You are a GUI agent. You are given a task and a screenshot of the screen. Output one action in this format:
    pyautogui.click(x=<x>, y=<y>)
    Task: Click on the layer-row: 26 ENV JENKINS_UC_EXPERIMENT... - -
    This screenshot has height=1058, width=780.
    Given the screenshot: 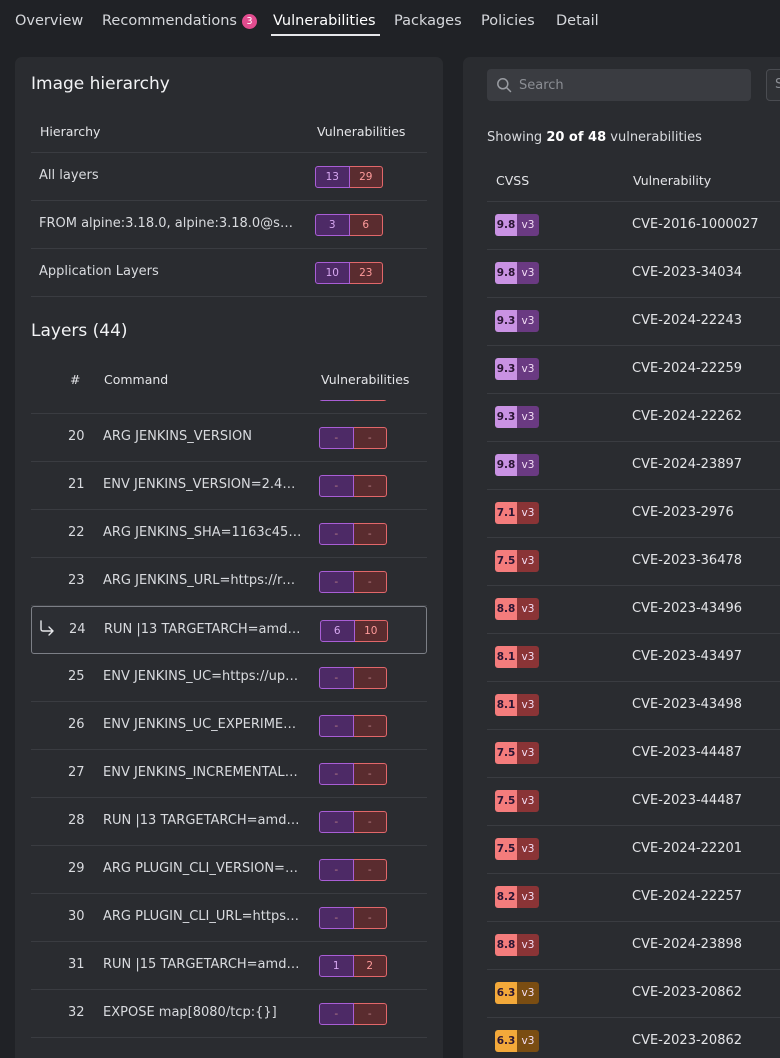 What is the action you would take?
    pyautogui.click(x=229, y=726)
    